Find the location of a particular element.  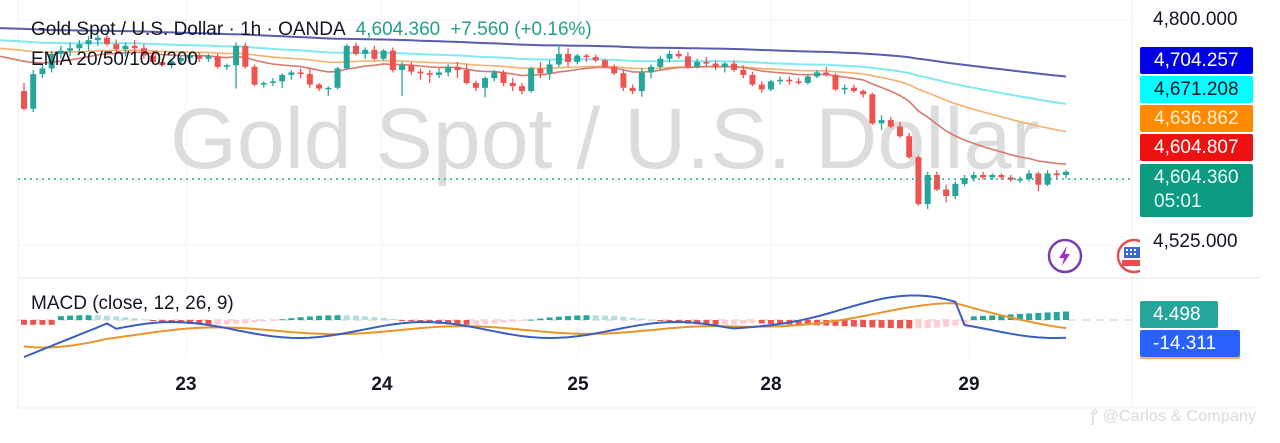

ema-200-price-tag: 4,704.257 is located at coordinates (1196, 60).